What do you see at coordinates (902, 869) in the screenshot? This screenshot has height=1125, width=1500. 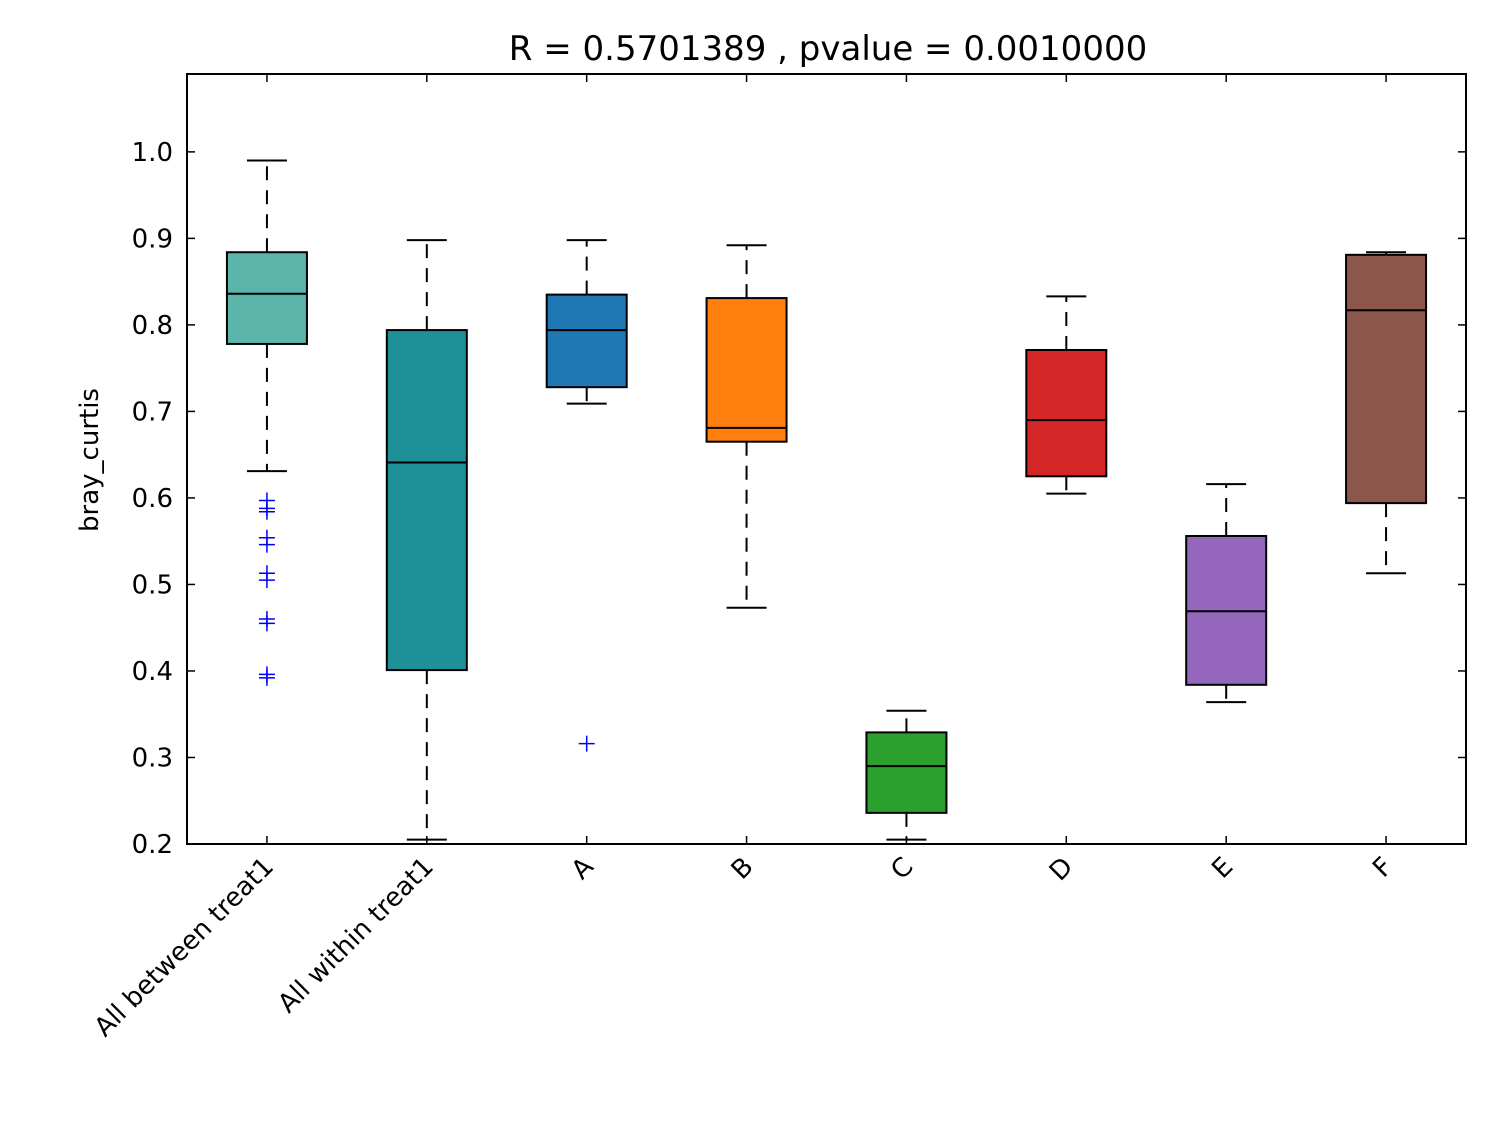 I see `x-tick-label: C` at bounding box center [902, 869].